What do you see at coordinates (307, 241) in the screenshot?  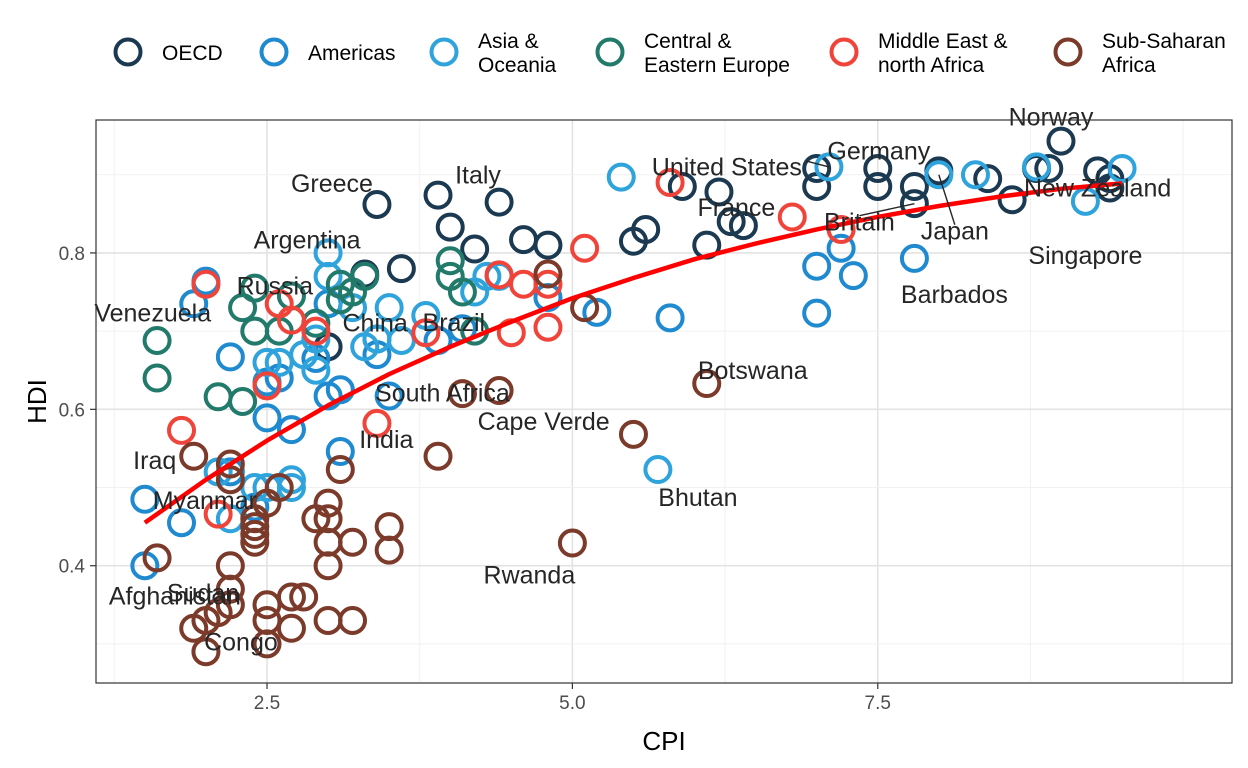 I see `country-label: Argentina` at bounding box center [307, 241].